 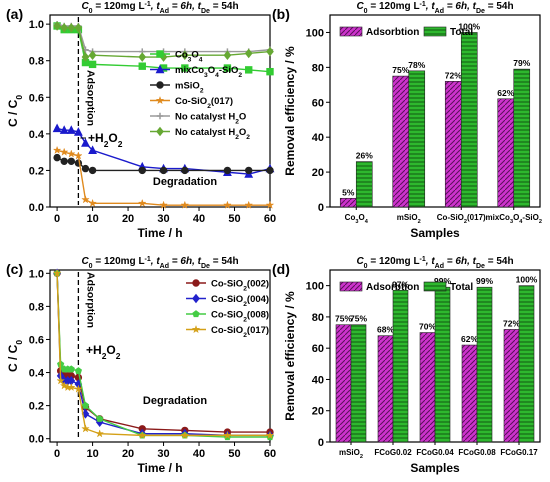 I want to click on panel-label: (b), so click(x=281, y=14).